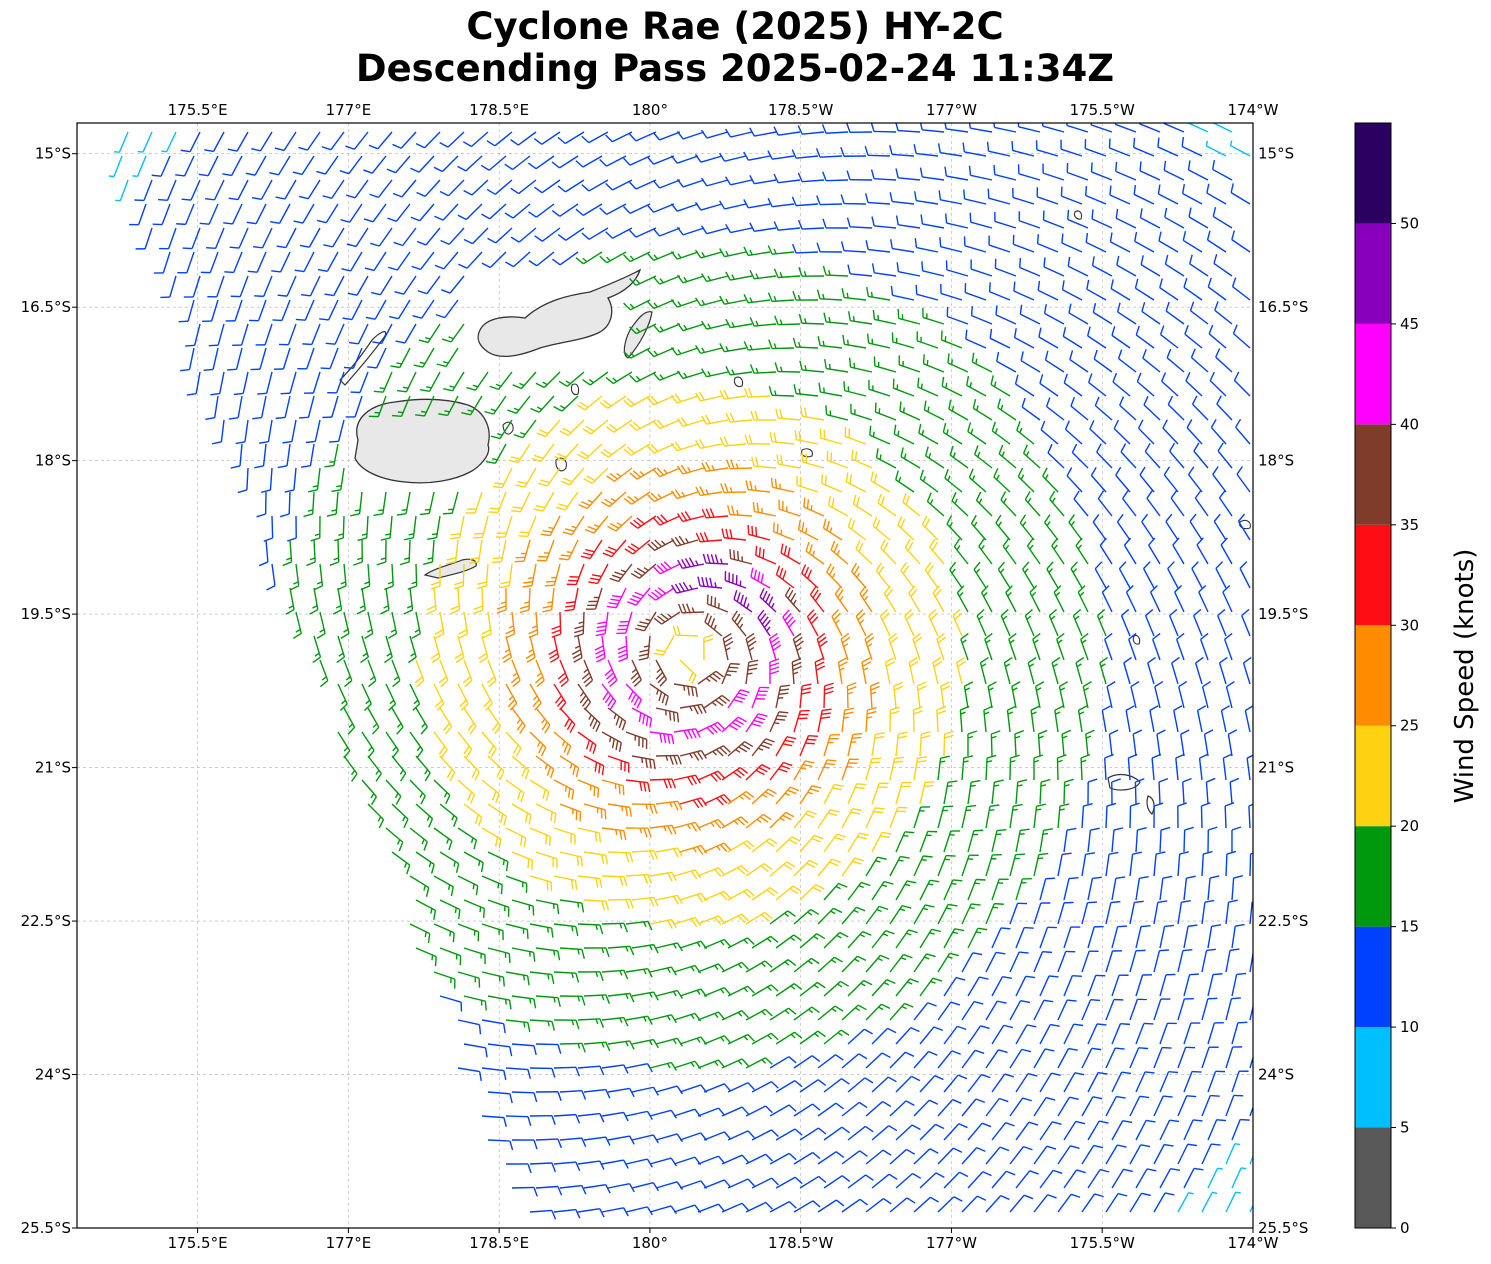 The height and width of the screenshot is (1264, 1491). I want to click on lon-tick-bottom-1: 177°E, so click(349, 1243).